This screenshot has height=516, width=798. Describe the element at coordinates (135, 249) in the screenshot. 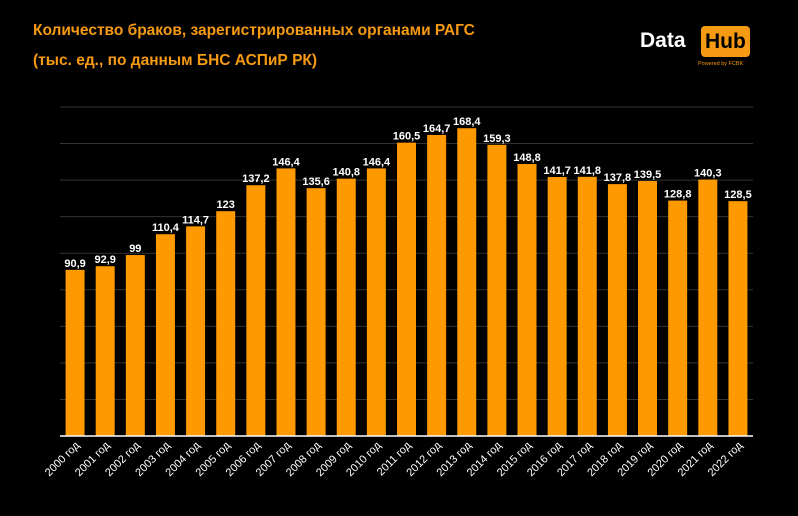

I see `data-label: 99` at that location.